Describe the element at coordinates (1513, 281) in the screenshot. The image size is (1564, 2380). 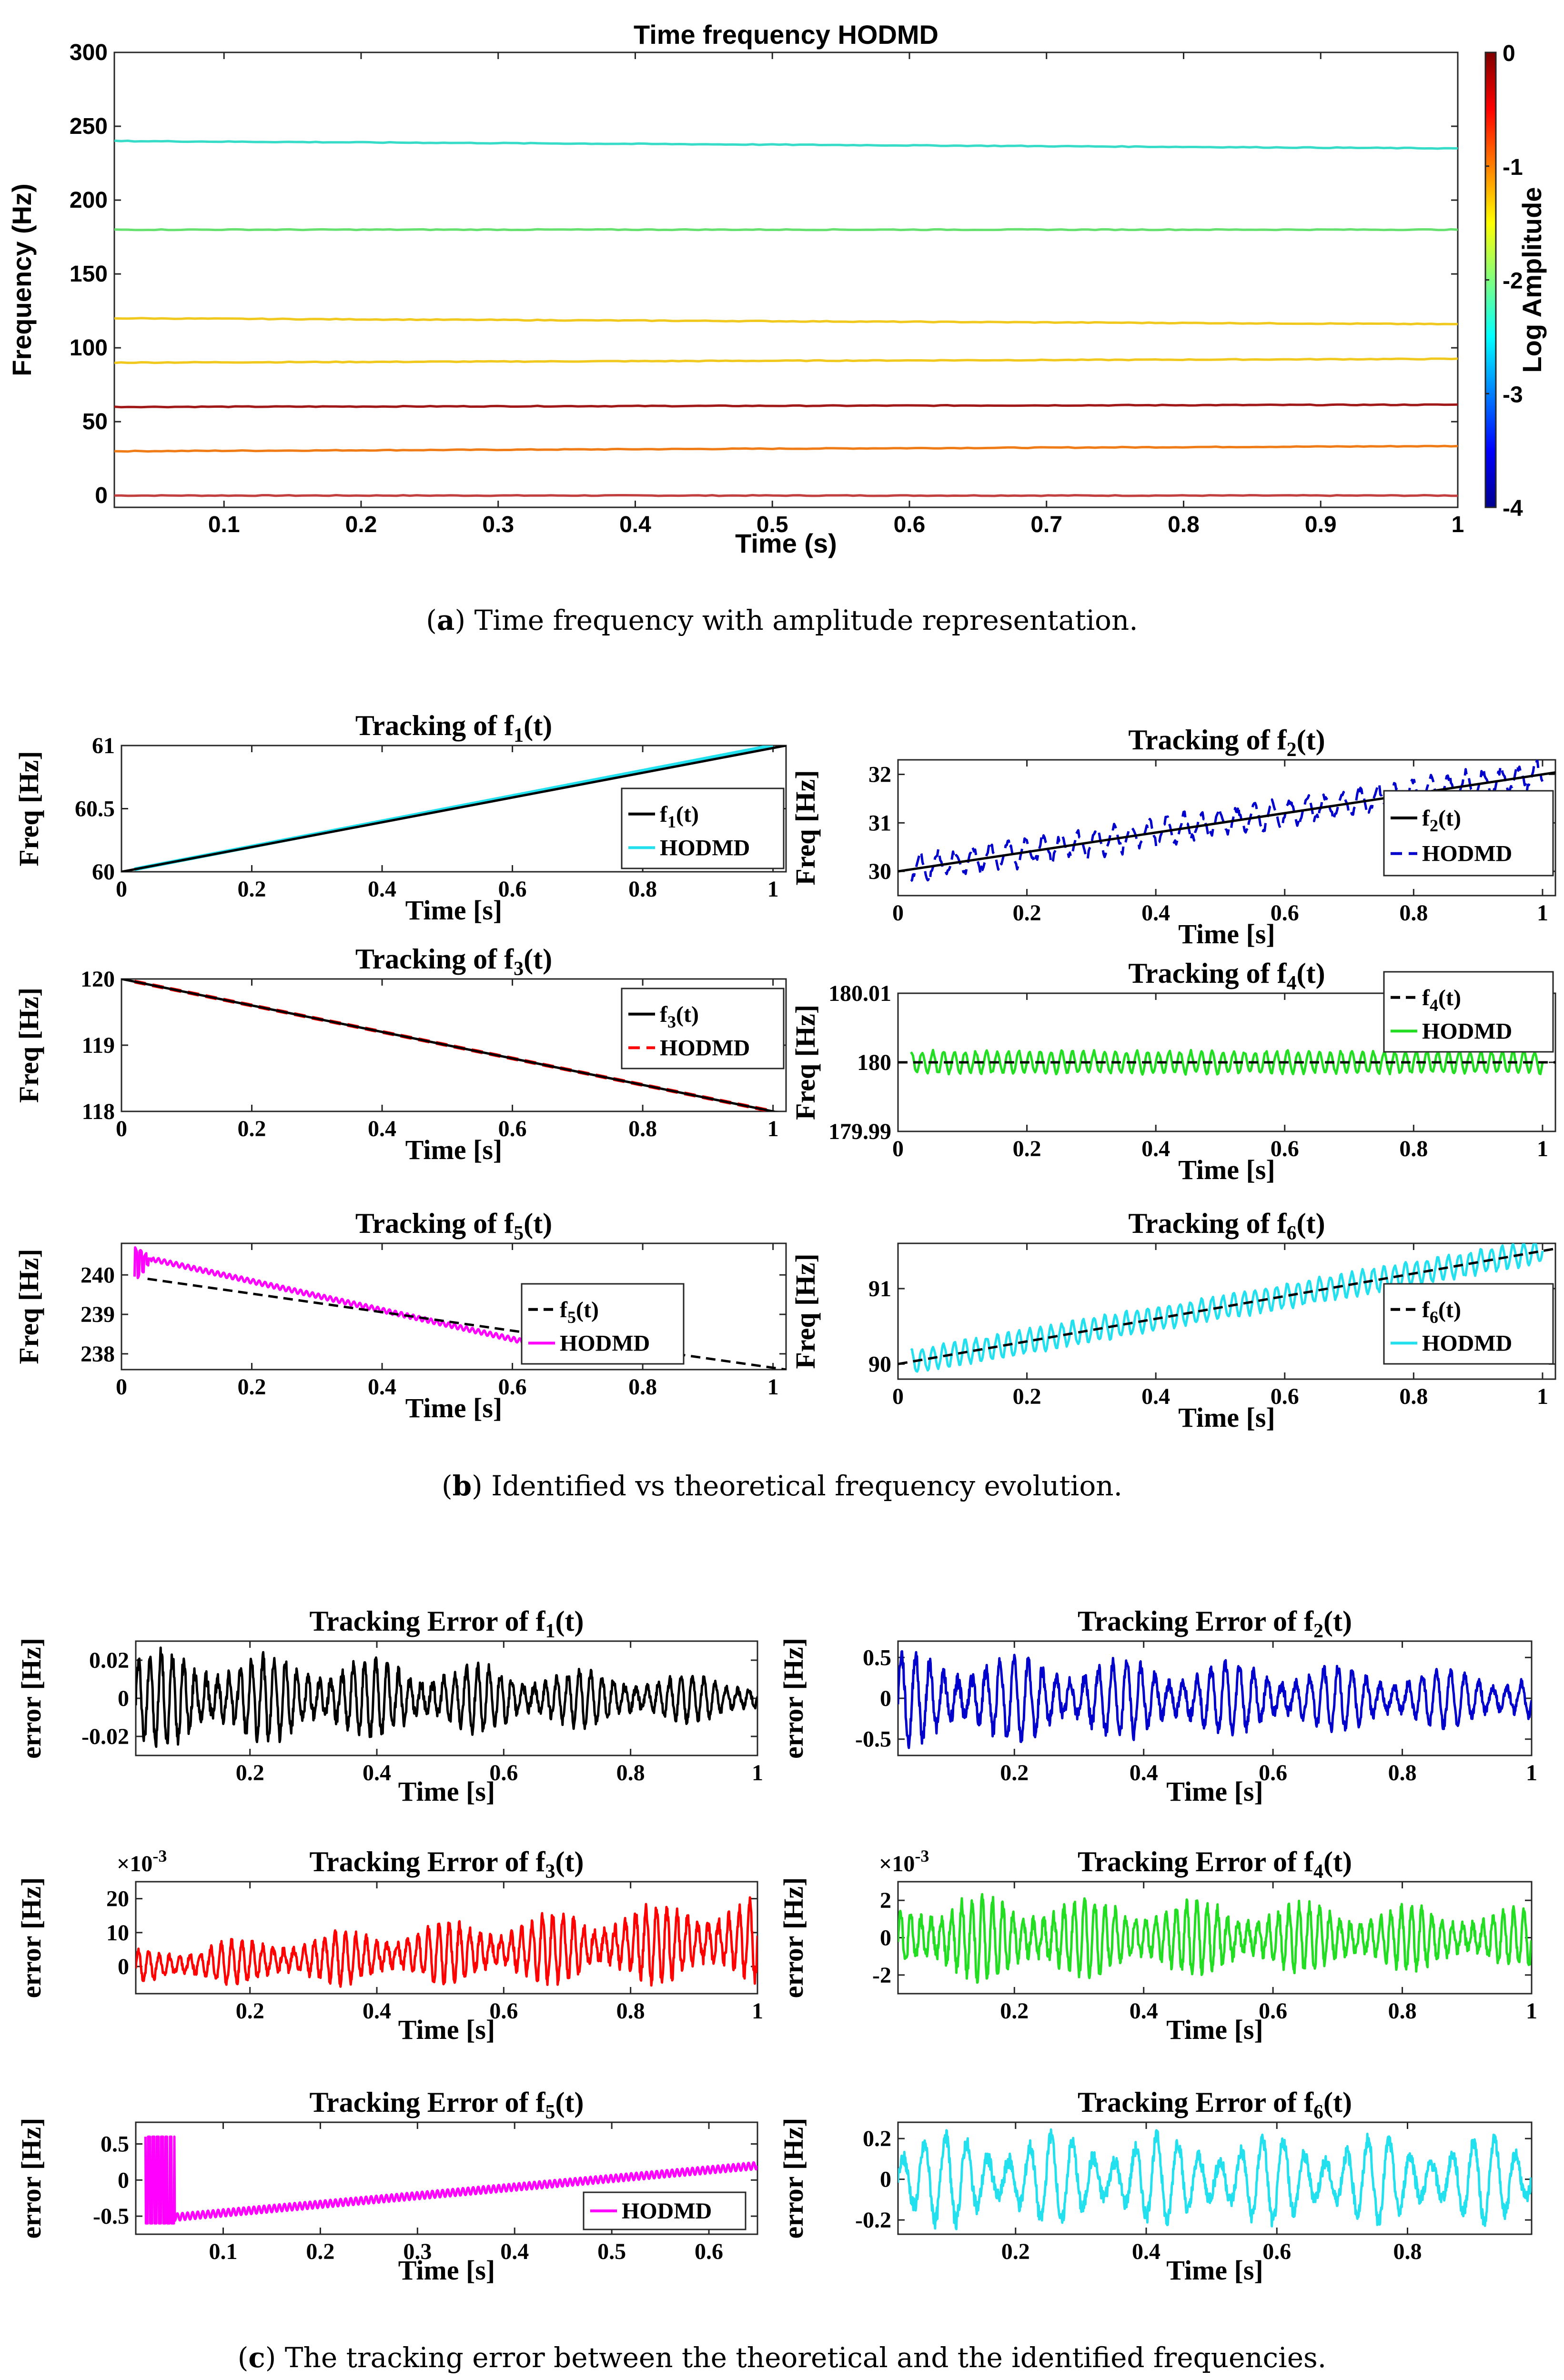
I see `colorbar-tick-label: -2` at that location.